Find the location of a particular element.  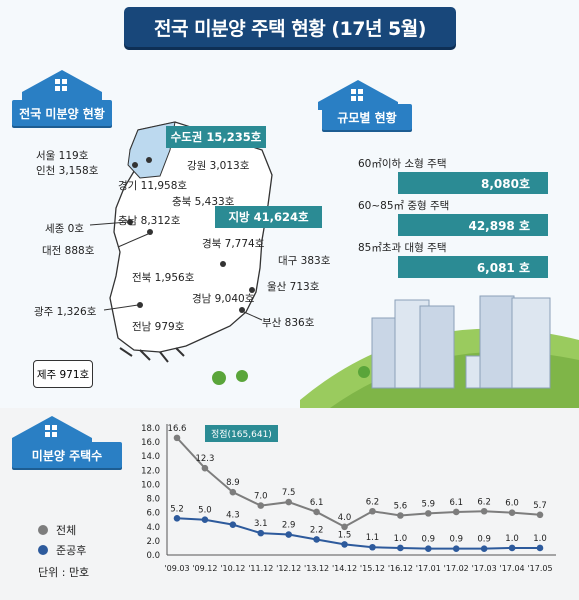

data-label: 5.6 is located at coordinates (401, 506).